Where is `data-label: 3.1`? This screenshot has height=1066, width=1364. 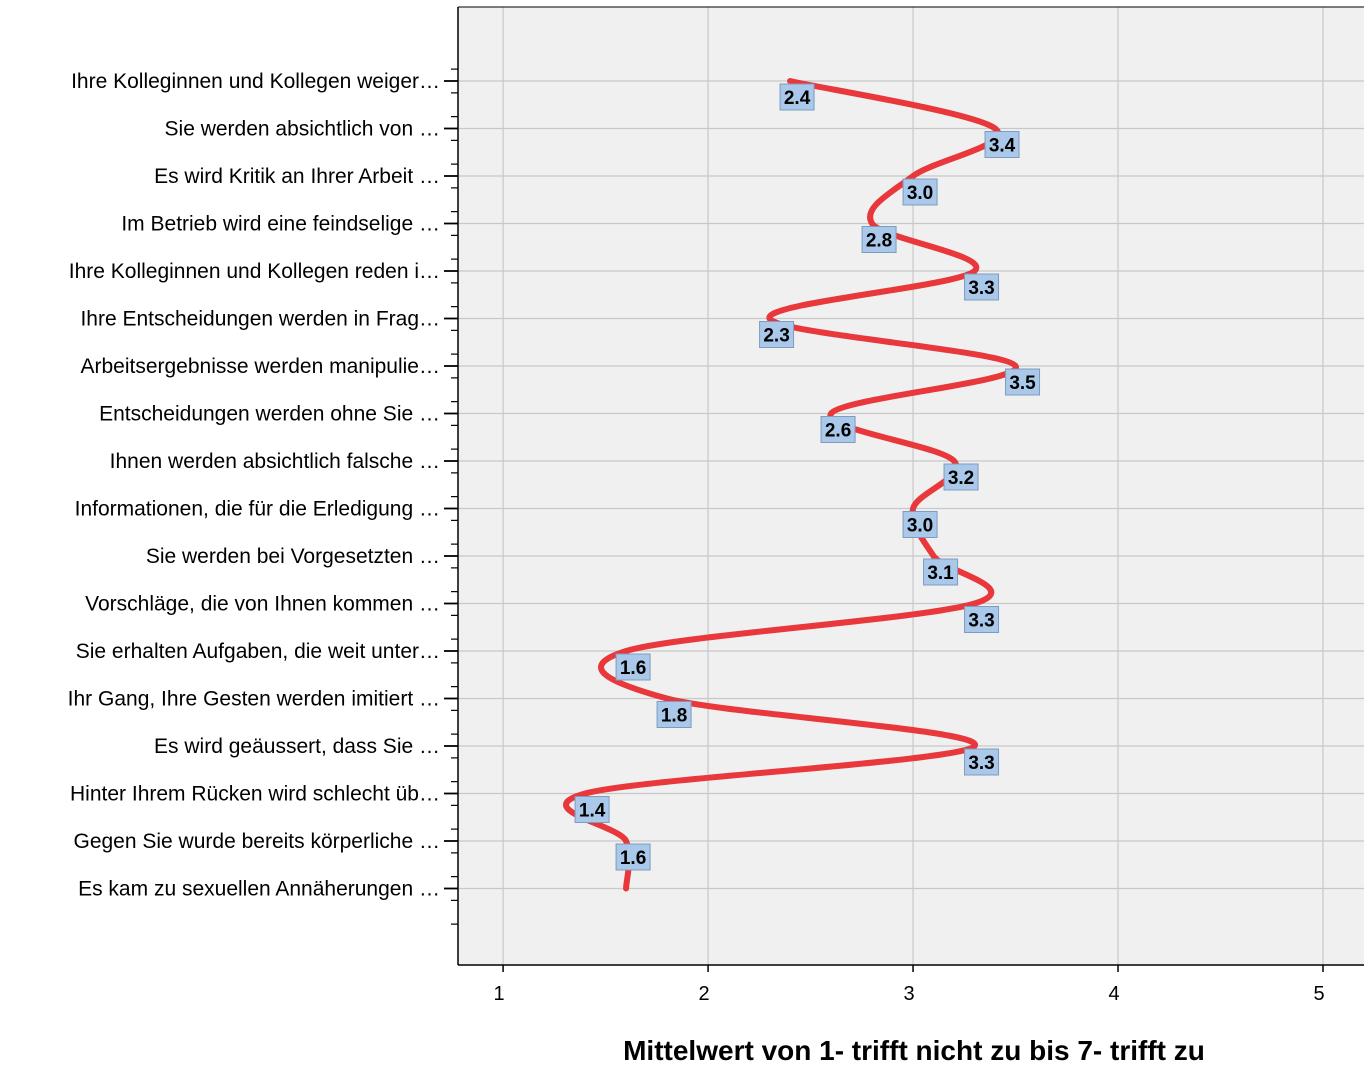 data-label: 3.1 is located at coordinates (941, 572).